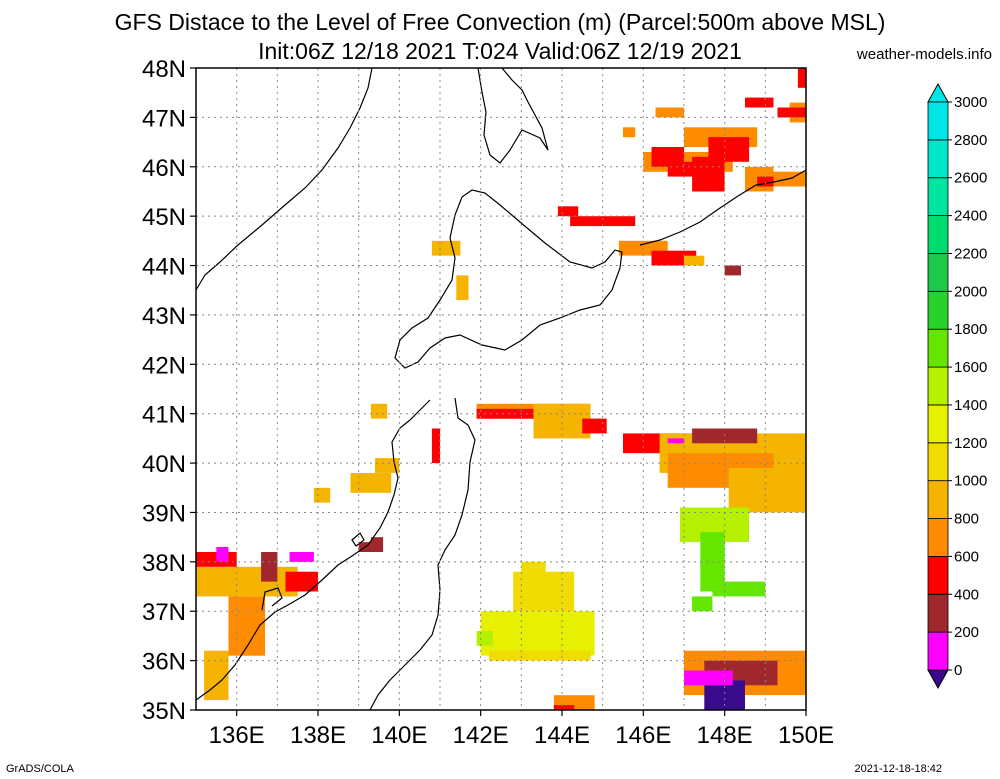 The image size is (1000, 779). What do you see at coordinates (970, 140) in the screenshot?
I see `colorbar-label: 2800` at bounding box center [970, 140].